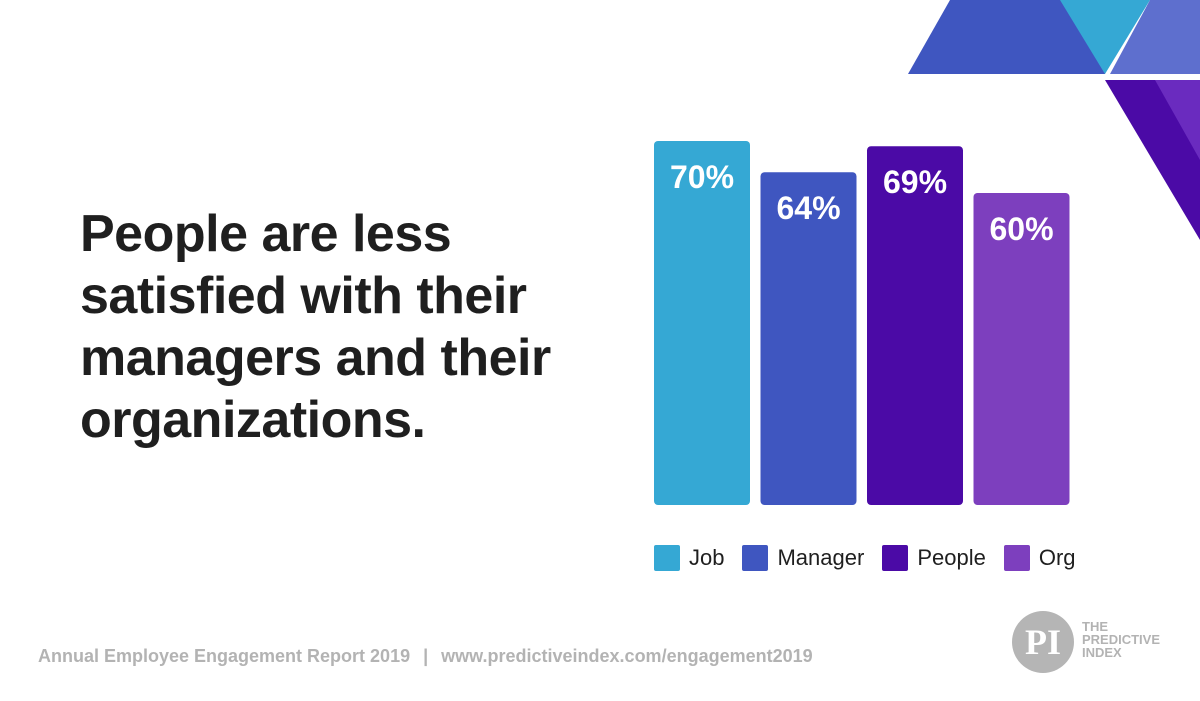  Describe the element at coordinates (1155, 37) in the screenshot. I see `deco-triangle-periwinkle` at that location.